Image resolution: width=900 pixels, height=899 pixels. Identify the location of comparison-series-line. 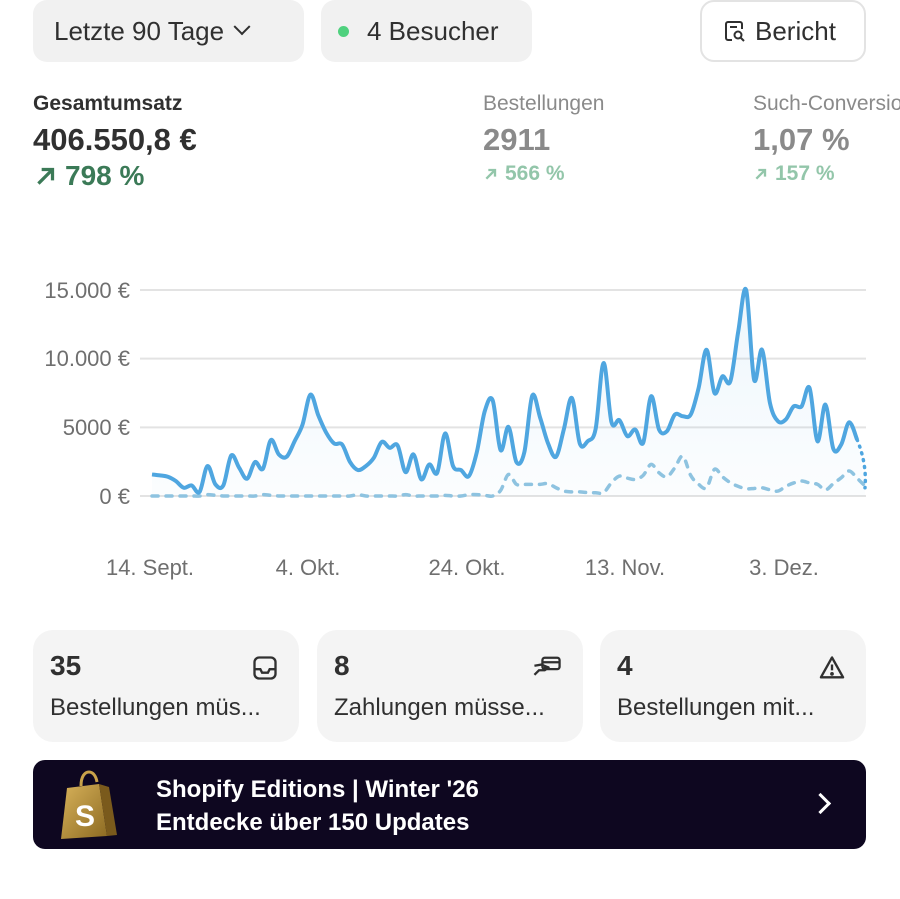
(508, 476).